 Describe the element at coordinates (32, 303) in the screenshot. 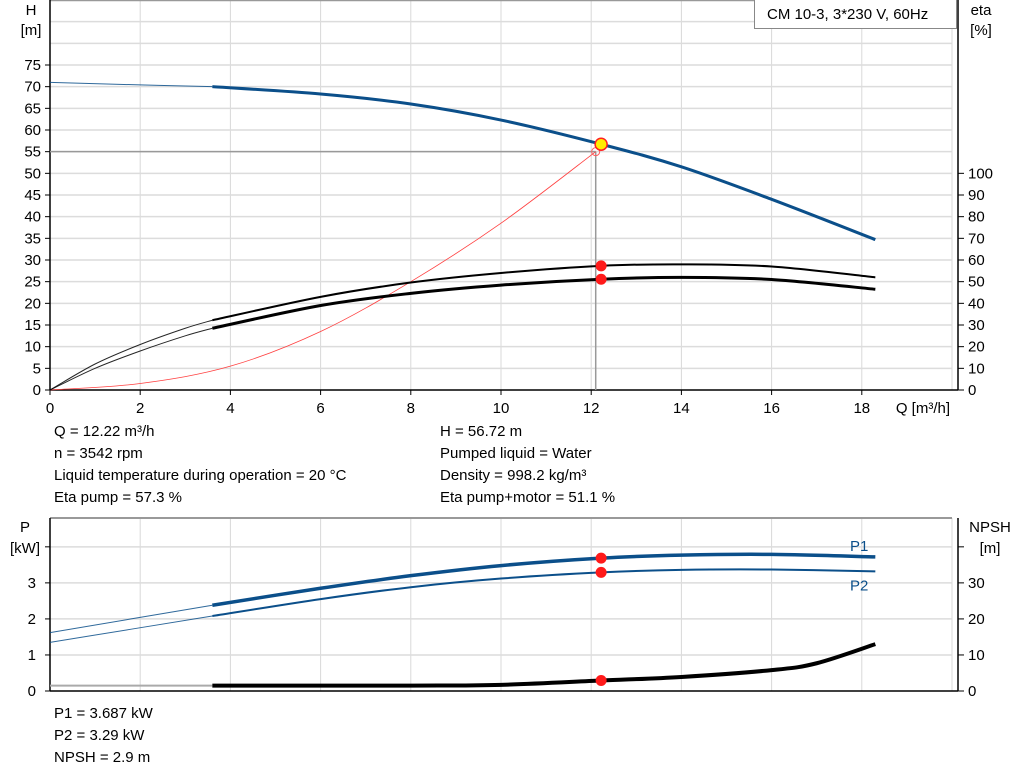

I see `h-tick-label: 20` at that location.